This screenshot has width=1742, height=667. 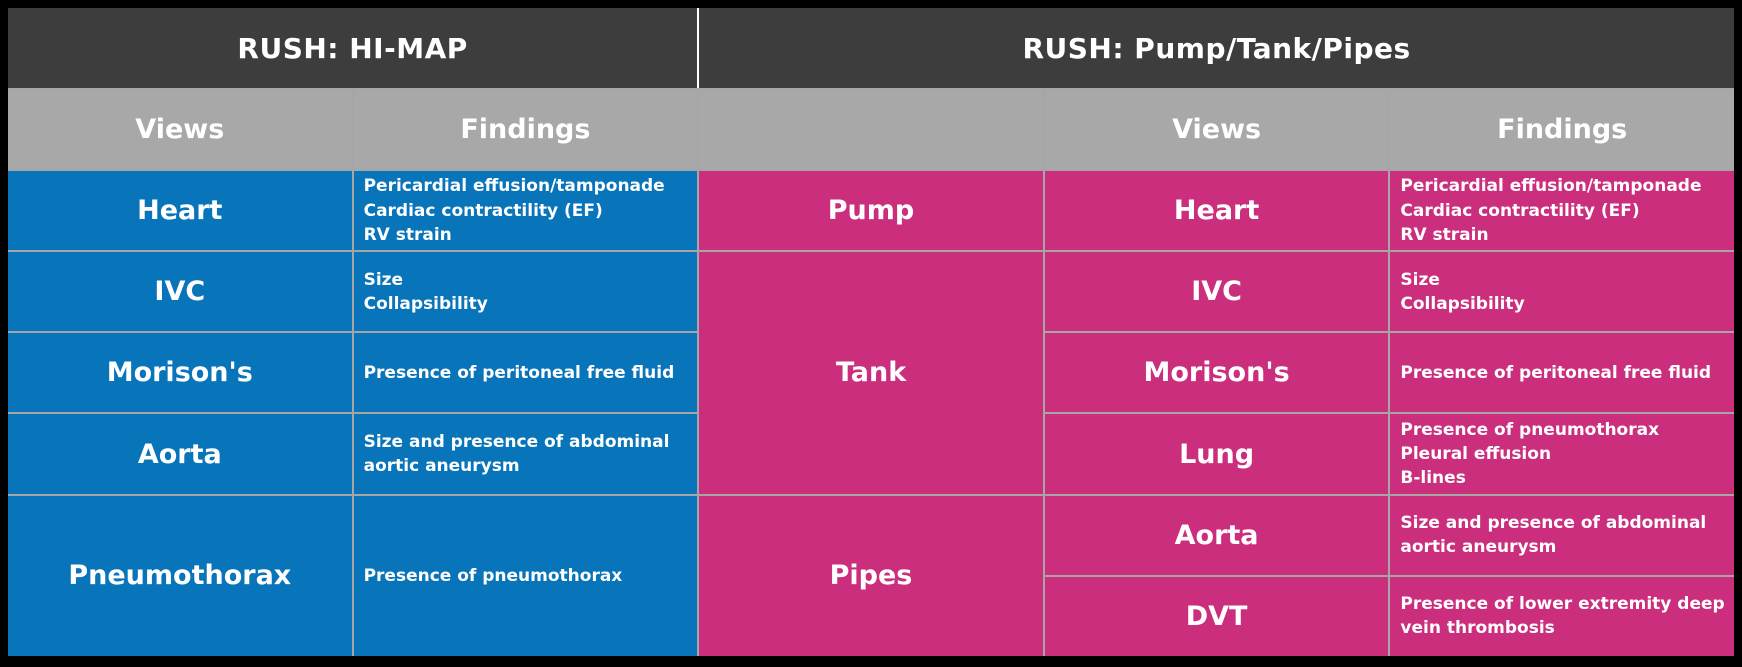 I want to click on ptp-views-column-header: Views, so click(x=1216, y=129).